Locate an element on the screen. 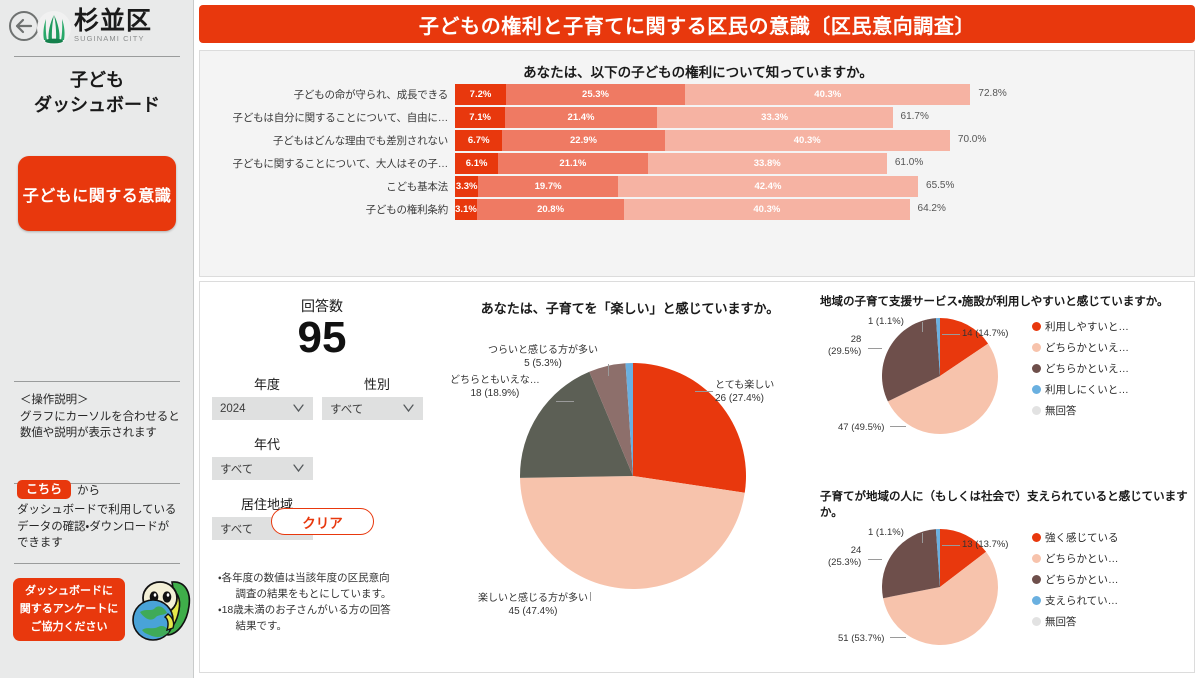  bar-total-label: 64.2% is located at coordinates (931, 208).